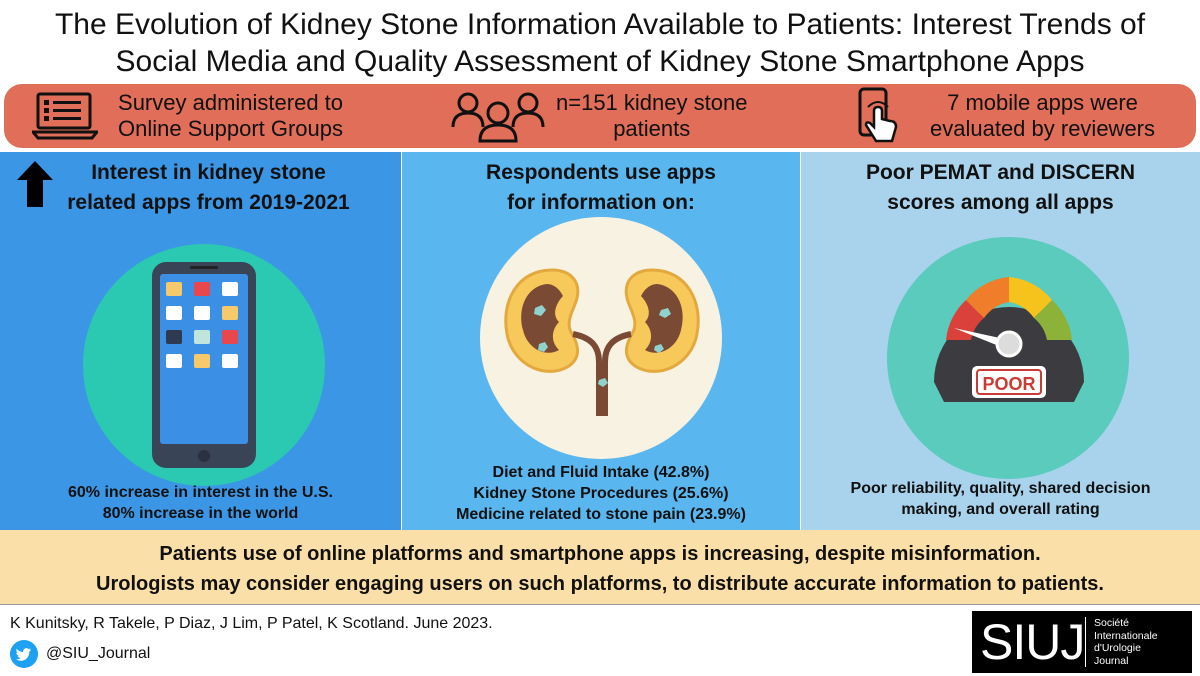  I want to click on siuj-logo-mark: SIUJ, so click(1032, 642).